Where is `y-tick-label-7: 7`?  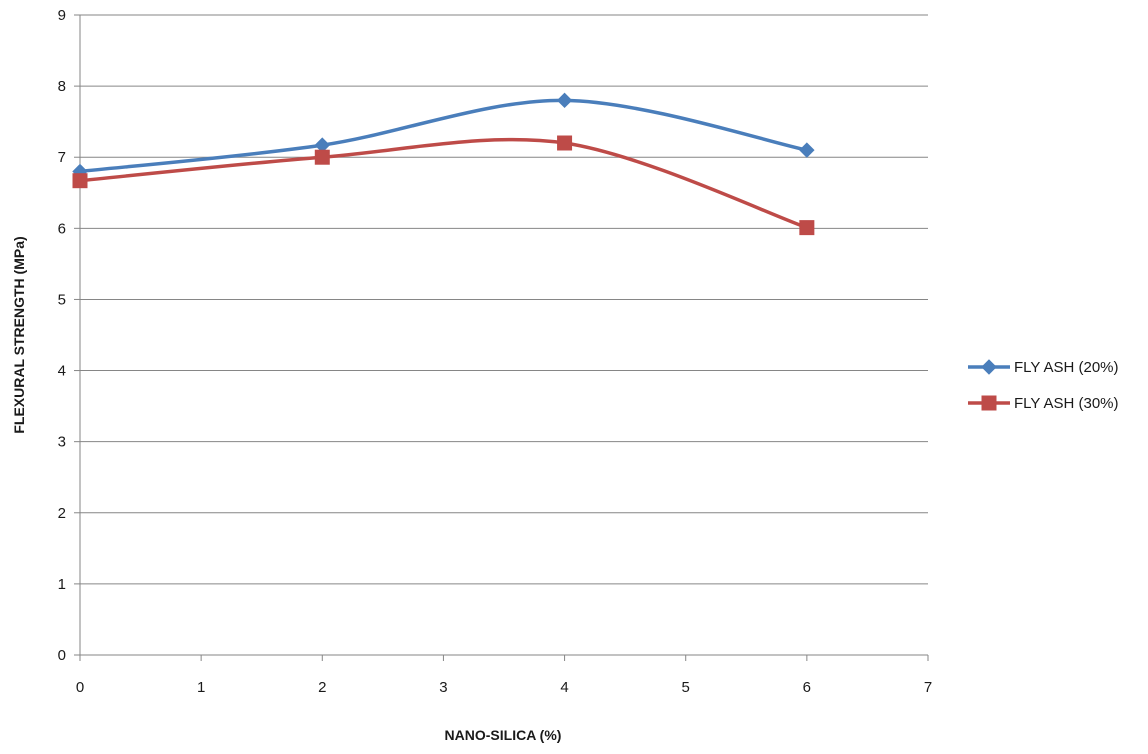 y-tick-label-7: 7 is located at coordinates (62, 157).